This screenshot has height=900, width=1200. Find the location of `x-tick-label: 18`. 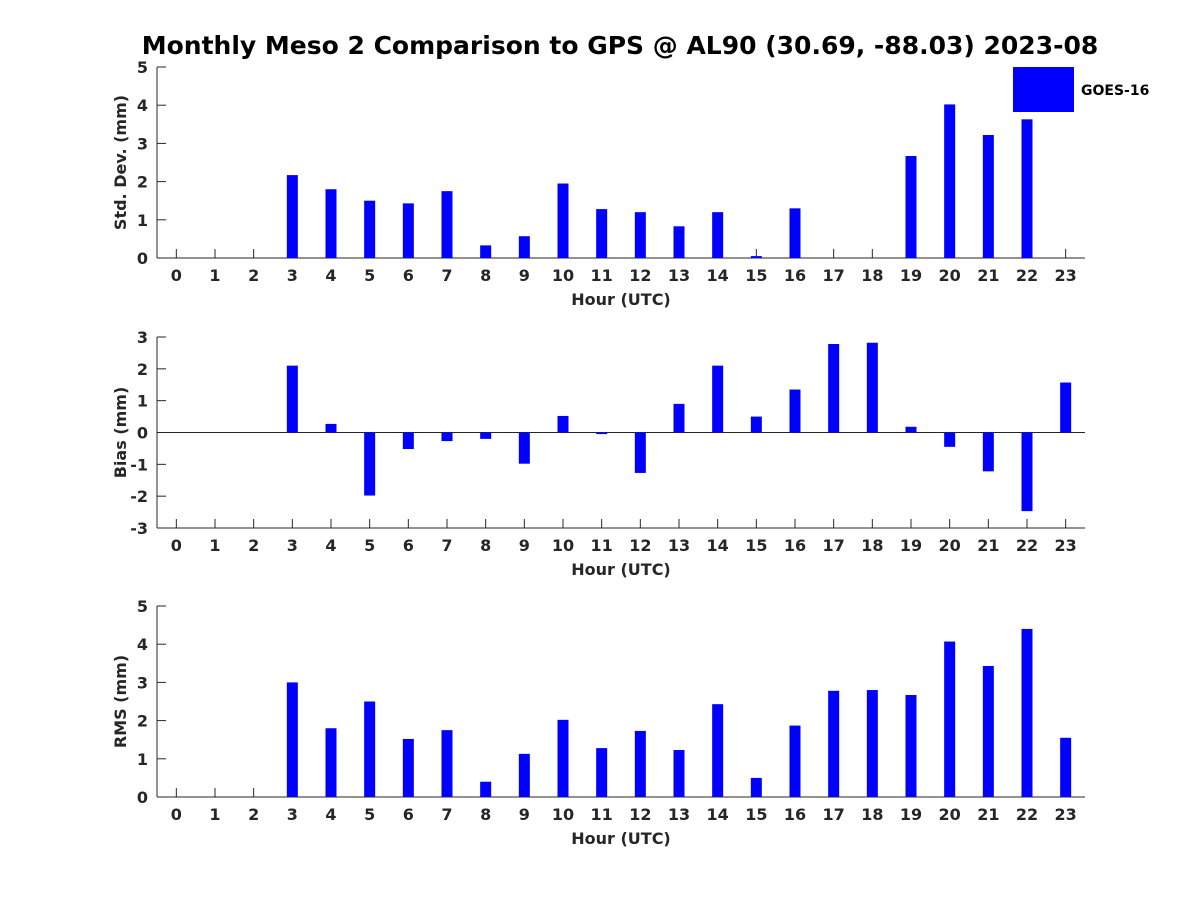

x-tick-label: 18 is located at coordinates (872, 545).